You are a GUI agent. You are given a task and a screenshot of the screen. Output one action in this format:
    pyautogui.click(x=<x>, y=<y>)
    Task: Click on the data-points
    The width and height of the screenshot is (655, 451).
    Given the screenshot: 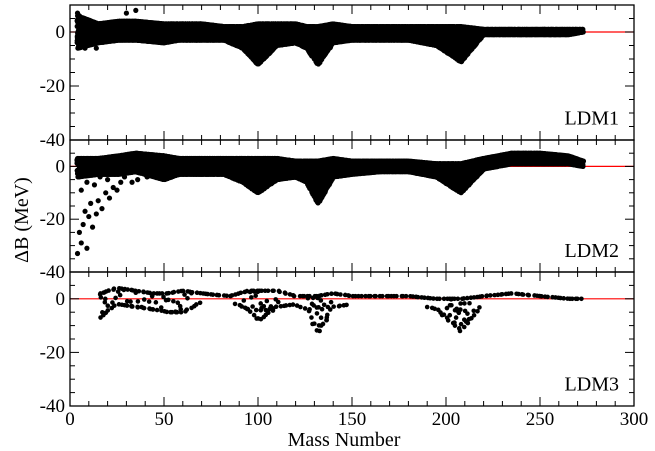 What is the action you would take?
    pyautogui.click(x=352, y=37)
    